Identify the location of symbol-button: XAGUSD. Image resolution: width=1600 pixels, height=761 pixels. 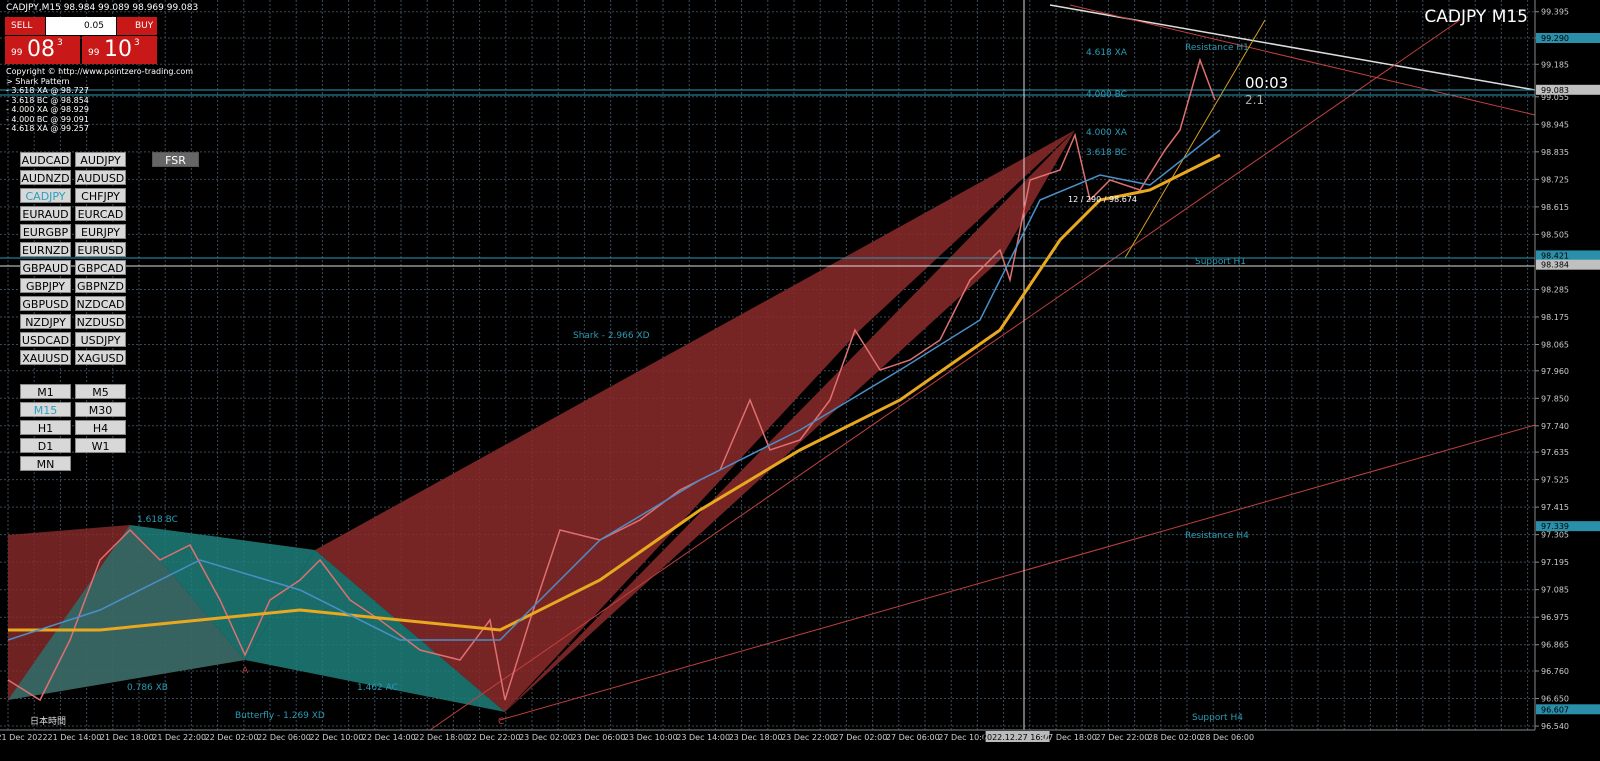
(100, 357).